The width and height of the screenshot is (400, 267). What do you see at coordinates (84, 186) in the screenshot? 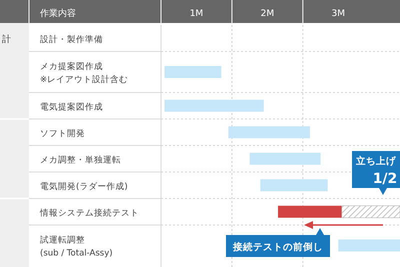
I see `y-tick-label: 電気開発(ラダー作成)` at bounding box center [84, 186].